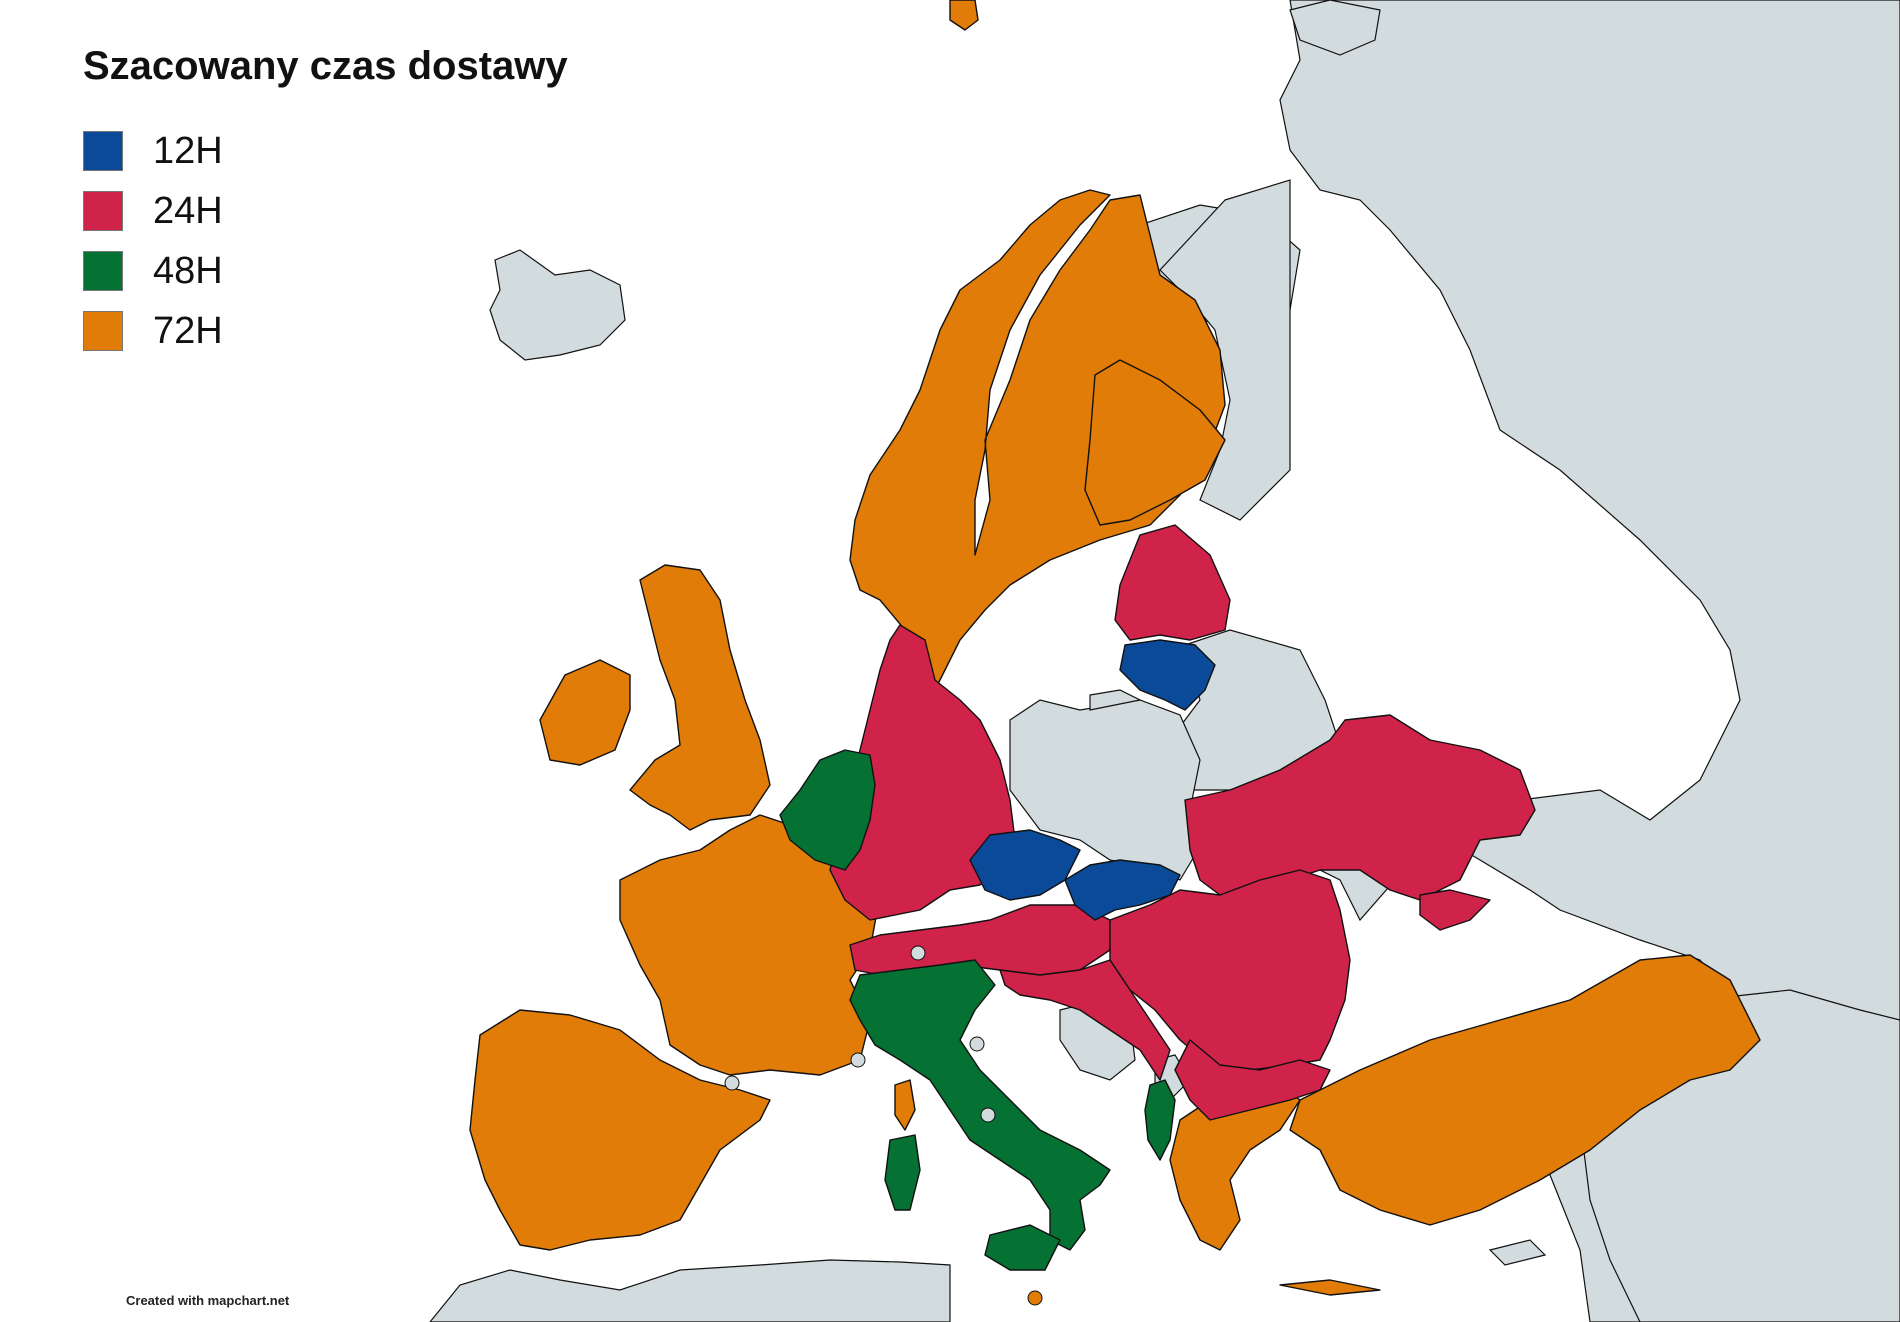  I want to click on lithuania, so click(1167, 675).